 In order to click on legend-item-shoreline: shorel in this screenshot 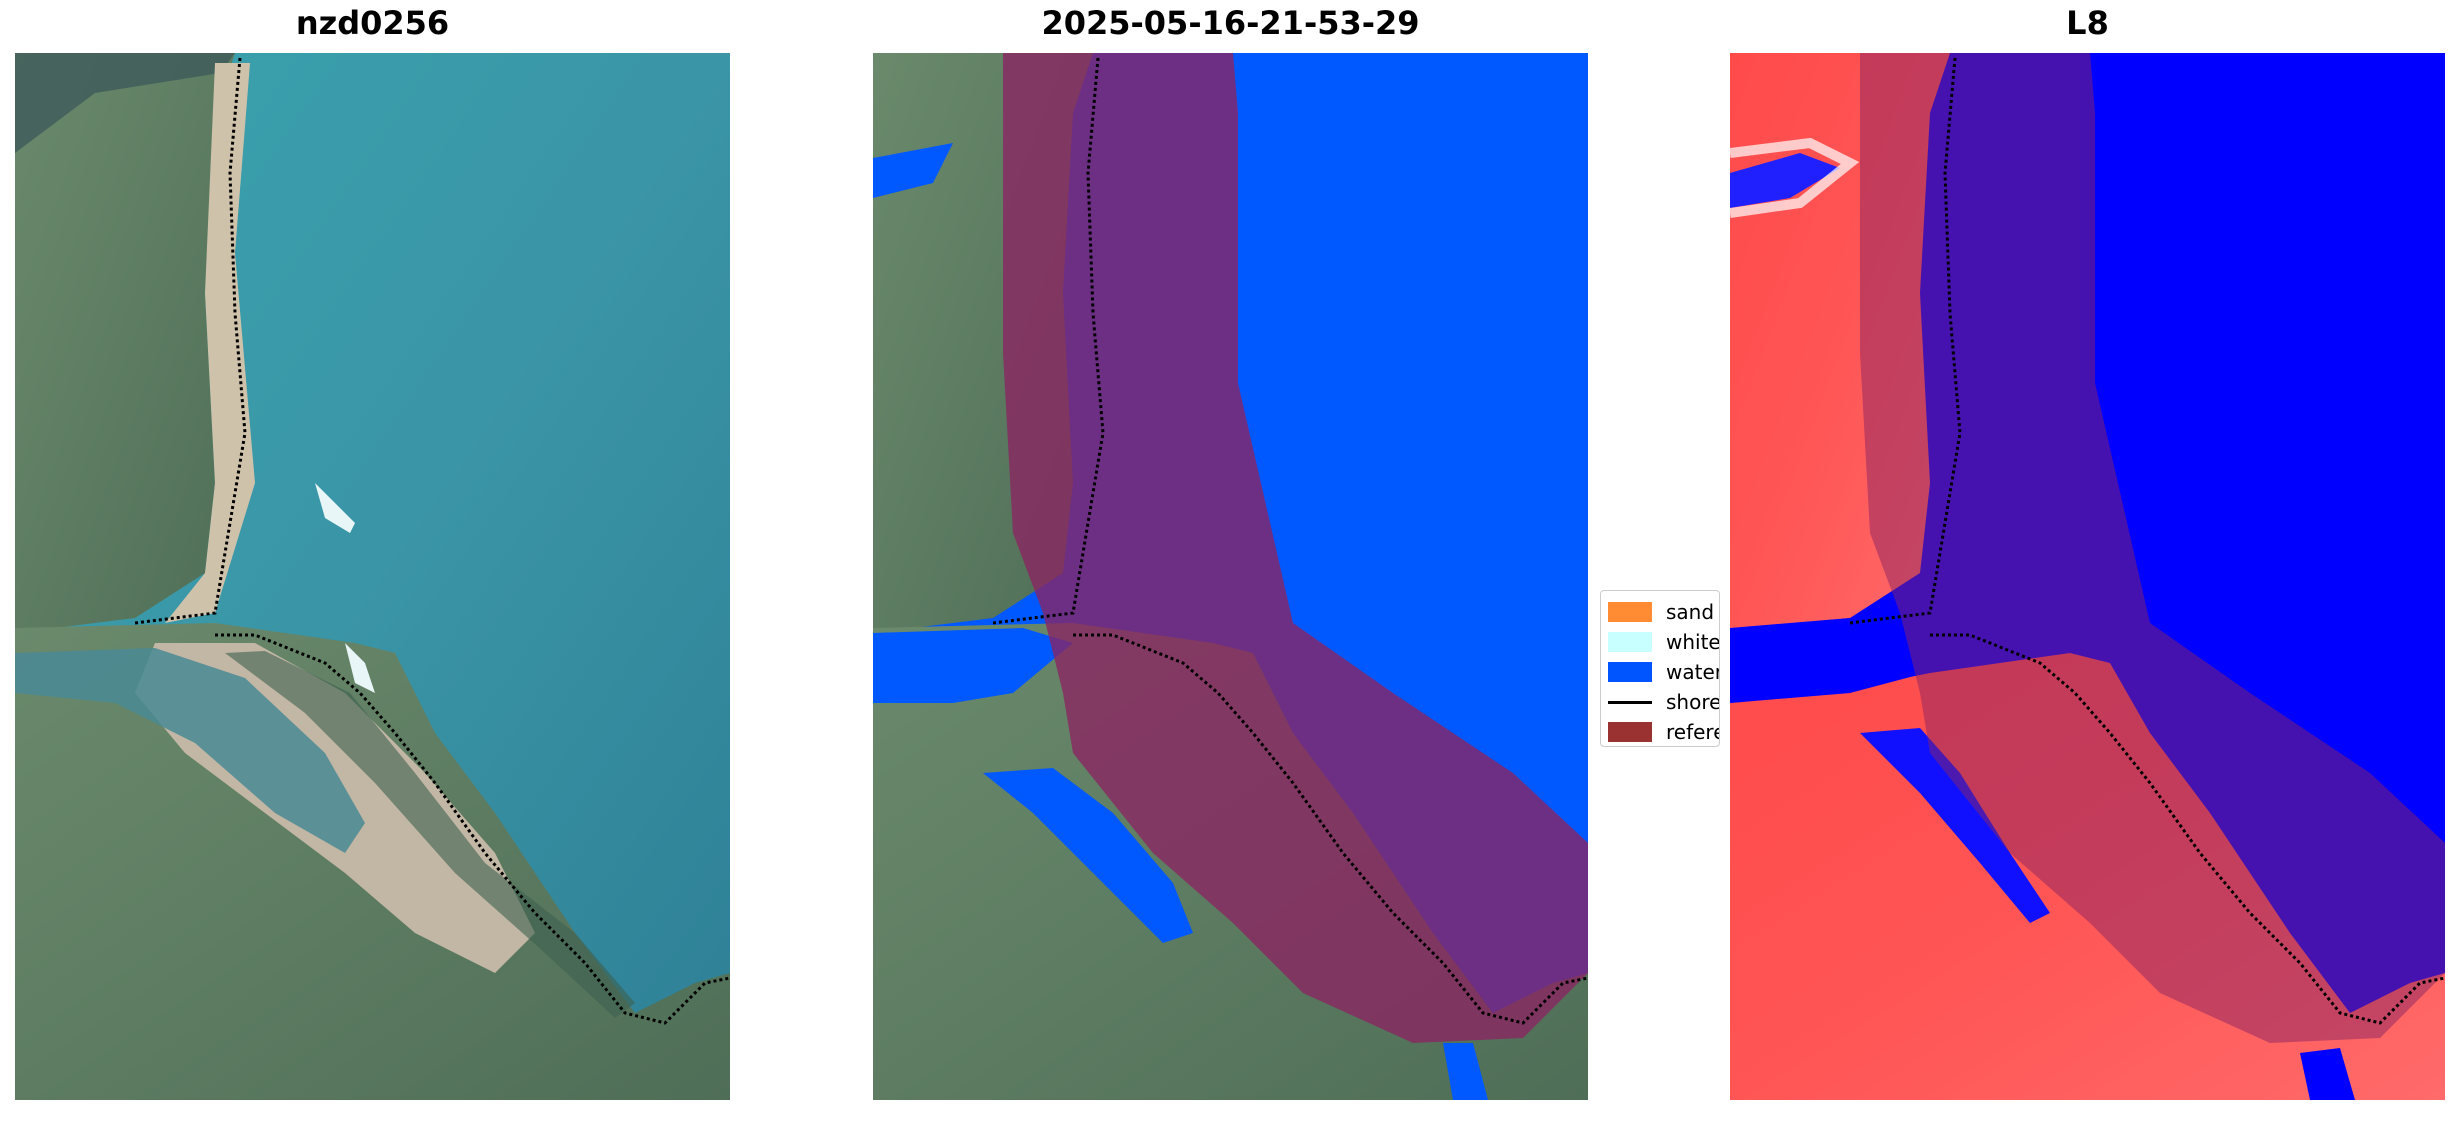, I will do `click(1663, 702)`.